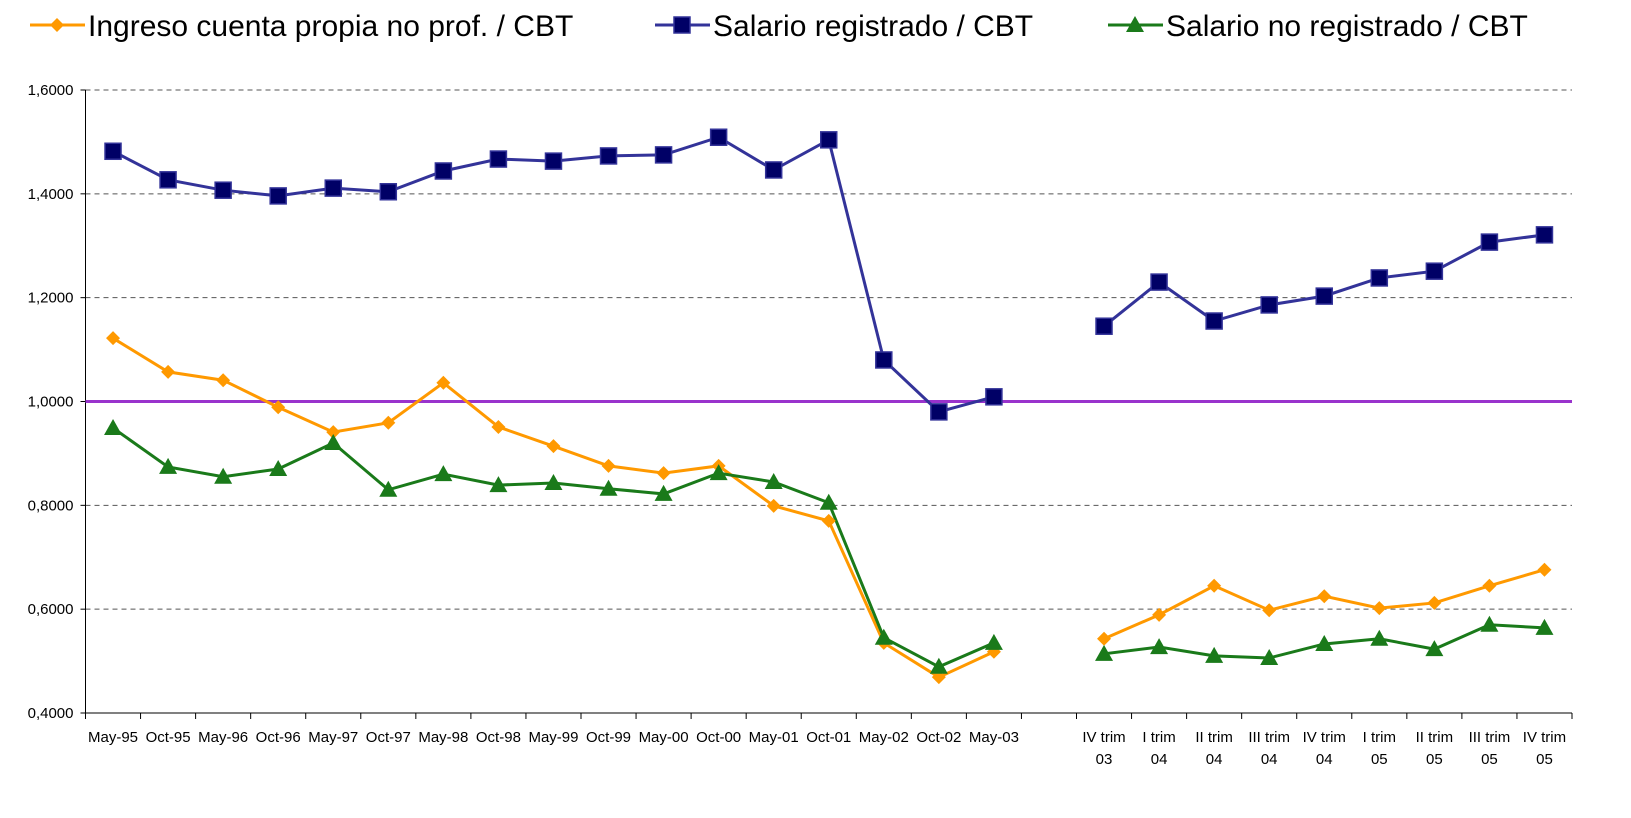 This screenshot has height=818, width=1631. Describe the element at coordinates (51, 90) in the screenshot. I see `y-tick-label: 1,6000` at that location.